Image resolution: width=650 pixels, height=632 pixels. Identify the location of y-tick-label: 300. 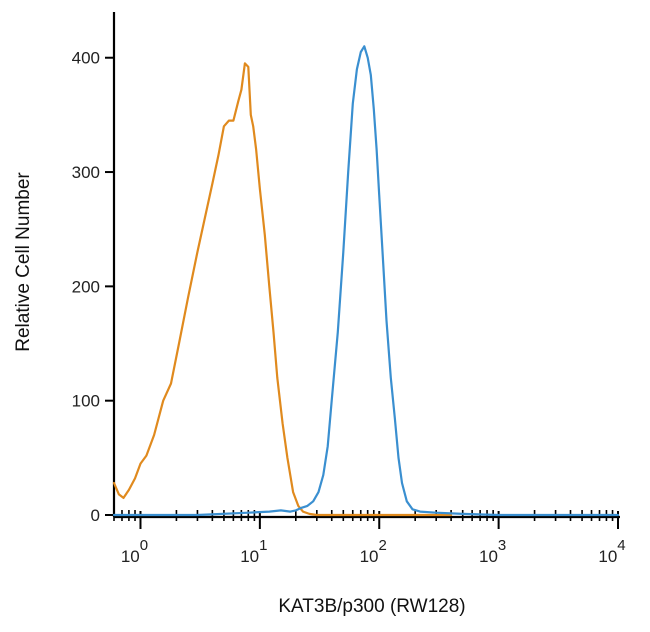
(86, 172).